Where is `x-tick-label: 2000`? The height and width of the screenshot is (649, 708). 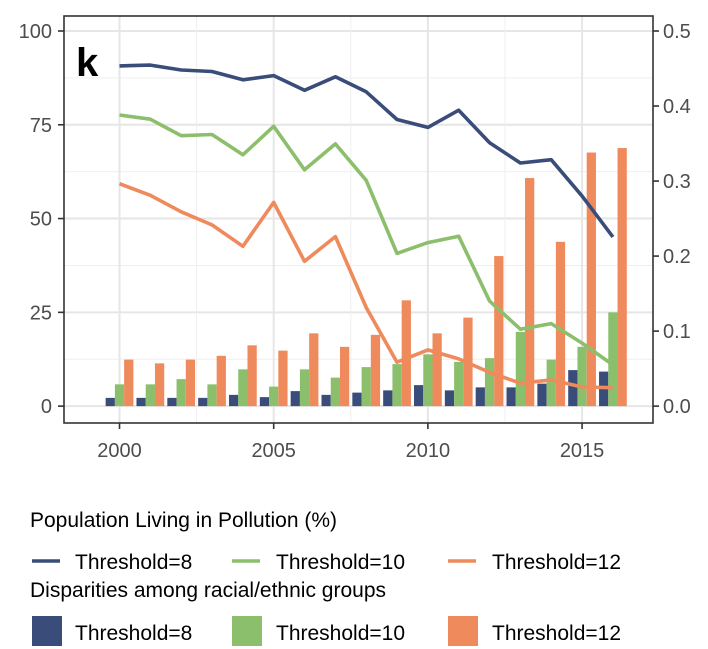
x-tick-label: 2000 is located at coordinates (119, 451).